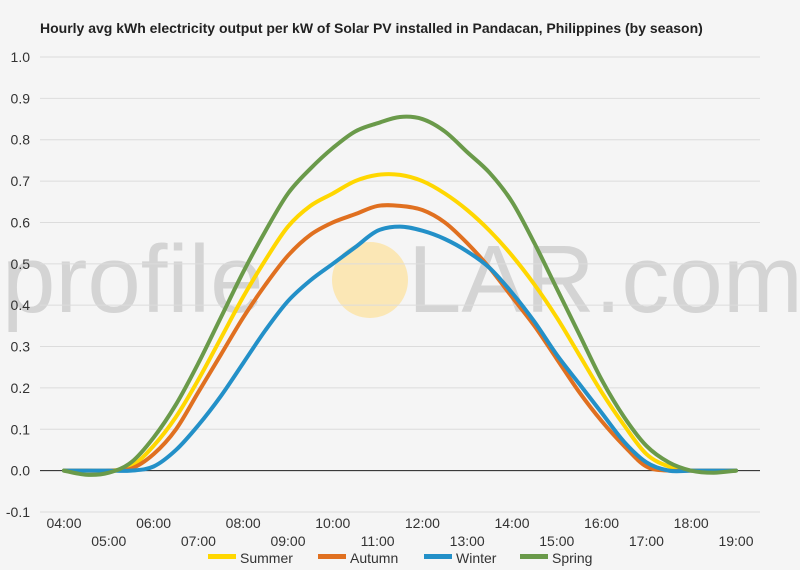 This screenshot has width=800, height=570. What do you see at coordinates (332, 523) in the screenshot?
I see `x-tick-label: 10:00` at bounding box center [332, 523].